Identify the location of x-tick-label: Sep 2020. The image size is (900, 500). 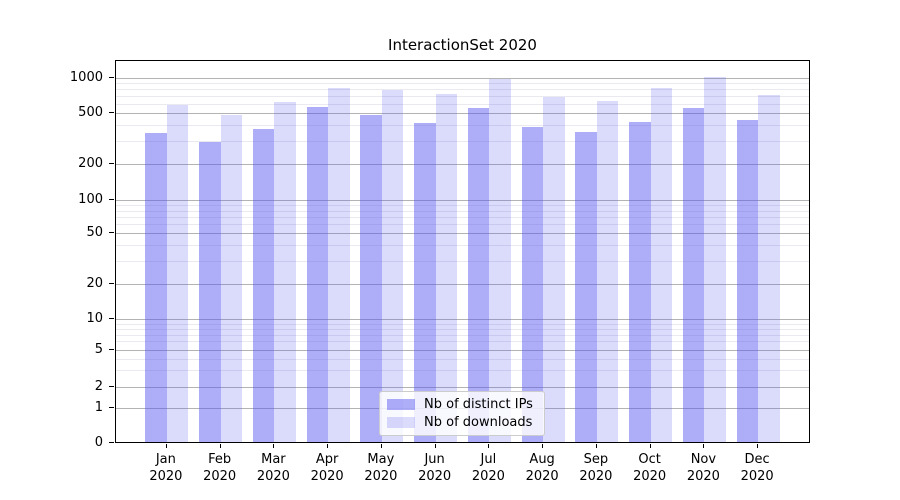
(596, 468).